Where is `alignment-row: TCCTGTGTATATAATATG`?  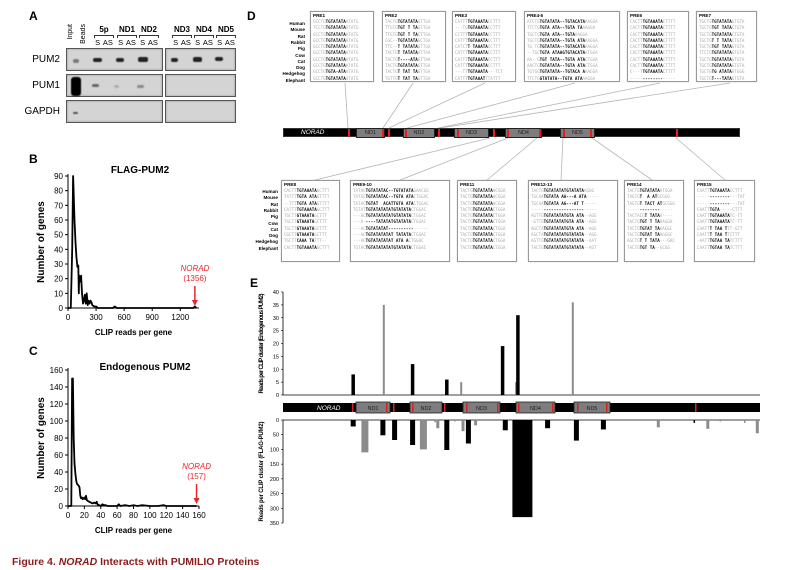 alignment-row: TCCTGTGTATATAATATG is located at coordinates (342, 28).